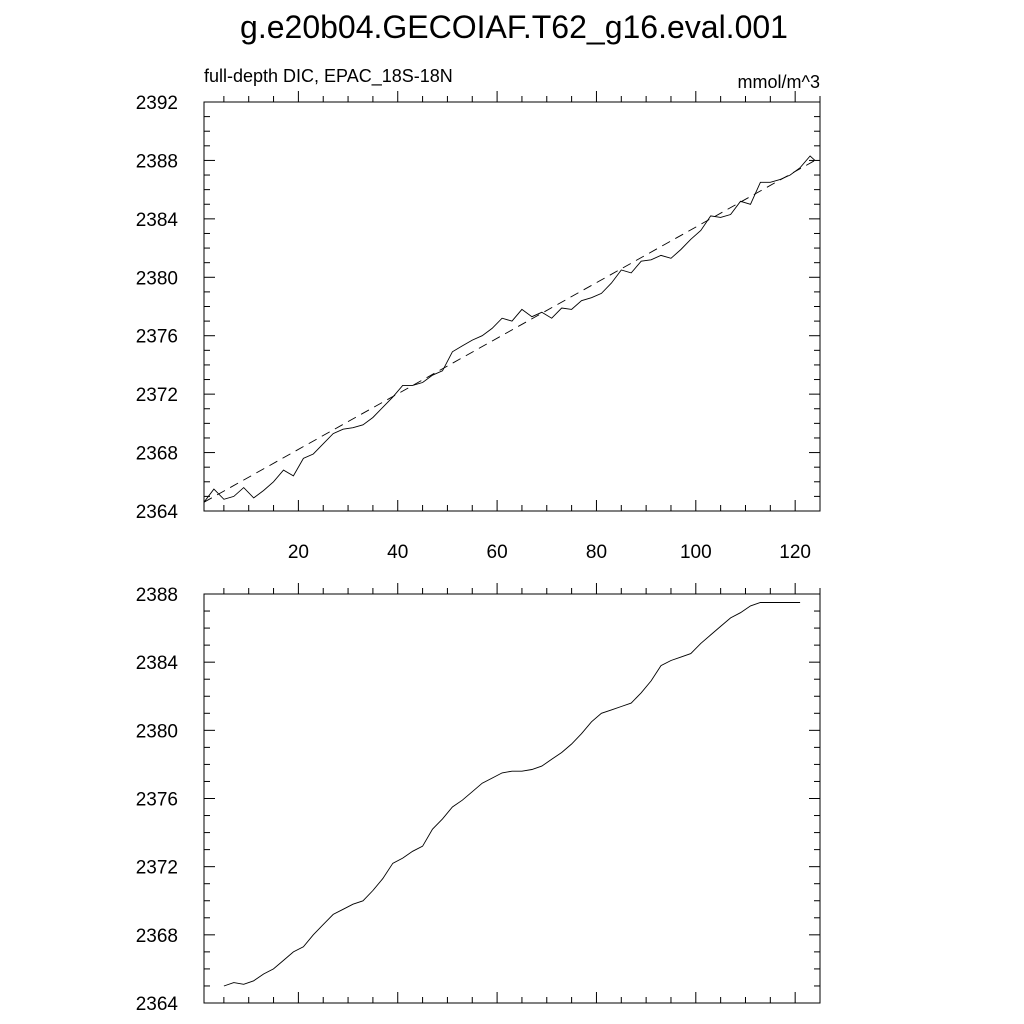  What do you see at coordinates (779, 82) in the screenshot?
I see `panel1-subtitle-right: mmol/m^3` at bounding box center [779, 82].